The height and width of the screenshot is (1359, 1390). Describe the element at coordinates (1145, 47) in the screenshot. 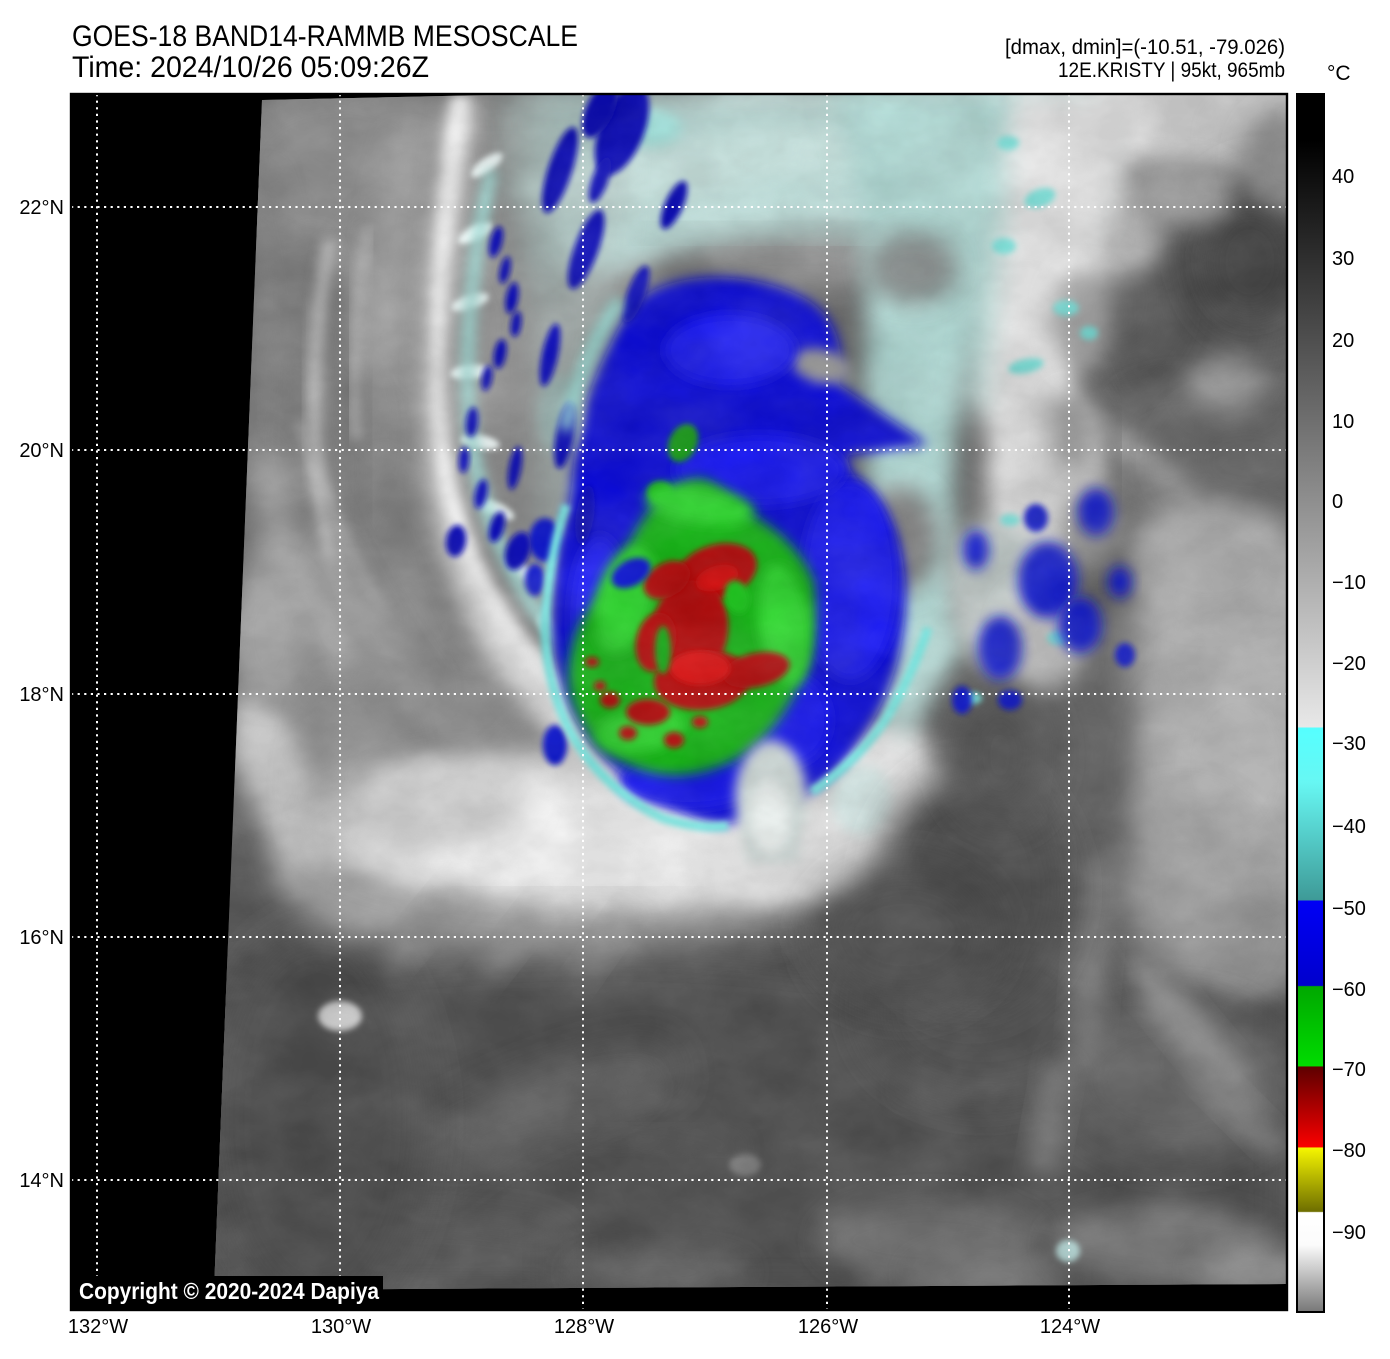

I see `svg-text: [dmax, dmin]=(-10.51, -79.026)` at that location.